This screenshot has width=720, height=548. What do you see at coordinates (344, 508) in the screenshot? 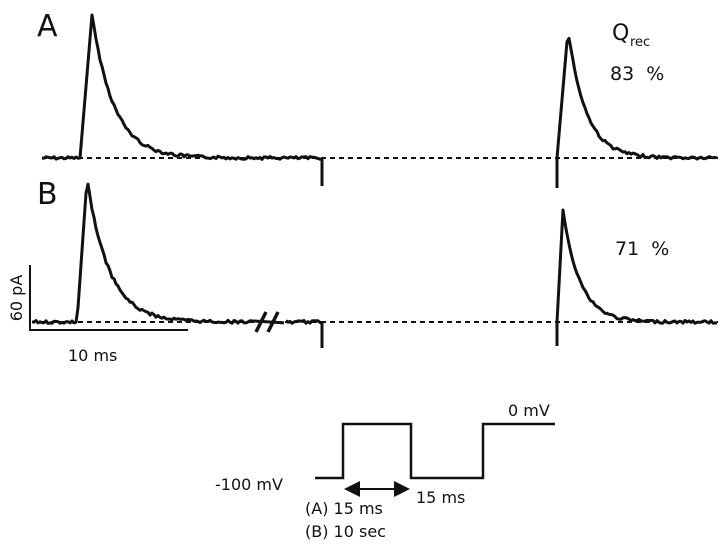
I see `interval-label: (A) 15 ms` at bounding box center [344, 508].